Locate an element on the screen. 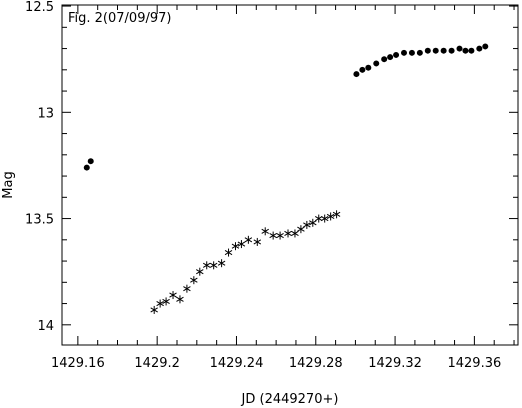  x-axis-label: JD (2449270+) is located at coordinates (290, 399).